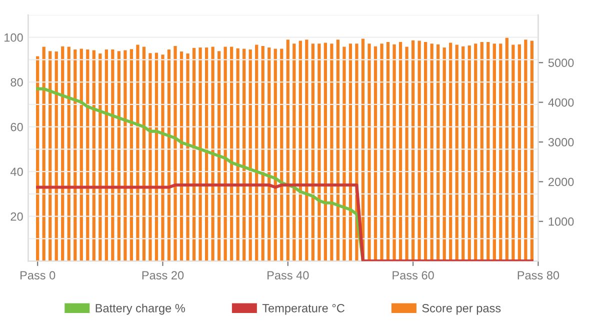  I want to click on y-tick-label: 80, so click(16, 82).